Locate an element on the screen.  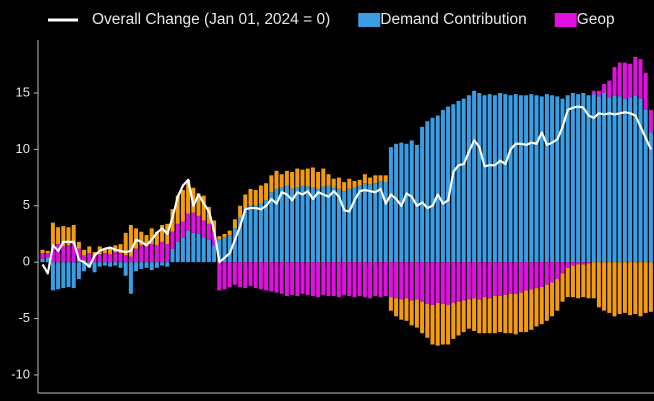
legend-label: Overall Change (Jan 01, 2024 = 0) is located at coordinates (211, 19).